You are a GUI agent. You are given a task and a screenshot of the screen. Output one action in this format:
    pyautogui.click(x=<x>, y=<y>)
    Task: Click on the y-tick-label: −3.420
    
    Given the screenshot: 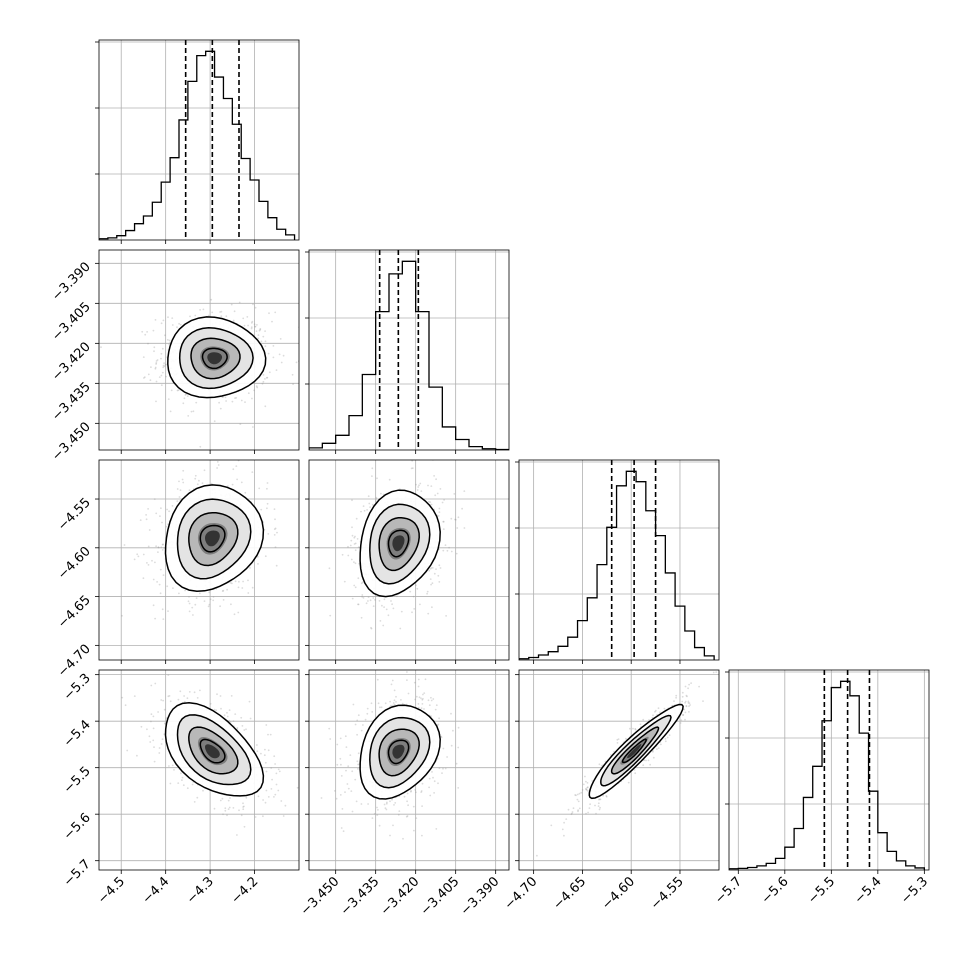 What is the action you would take?
    pyautogui.click(x=71, y=362)
    